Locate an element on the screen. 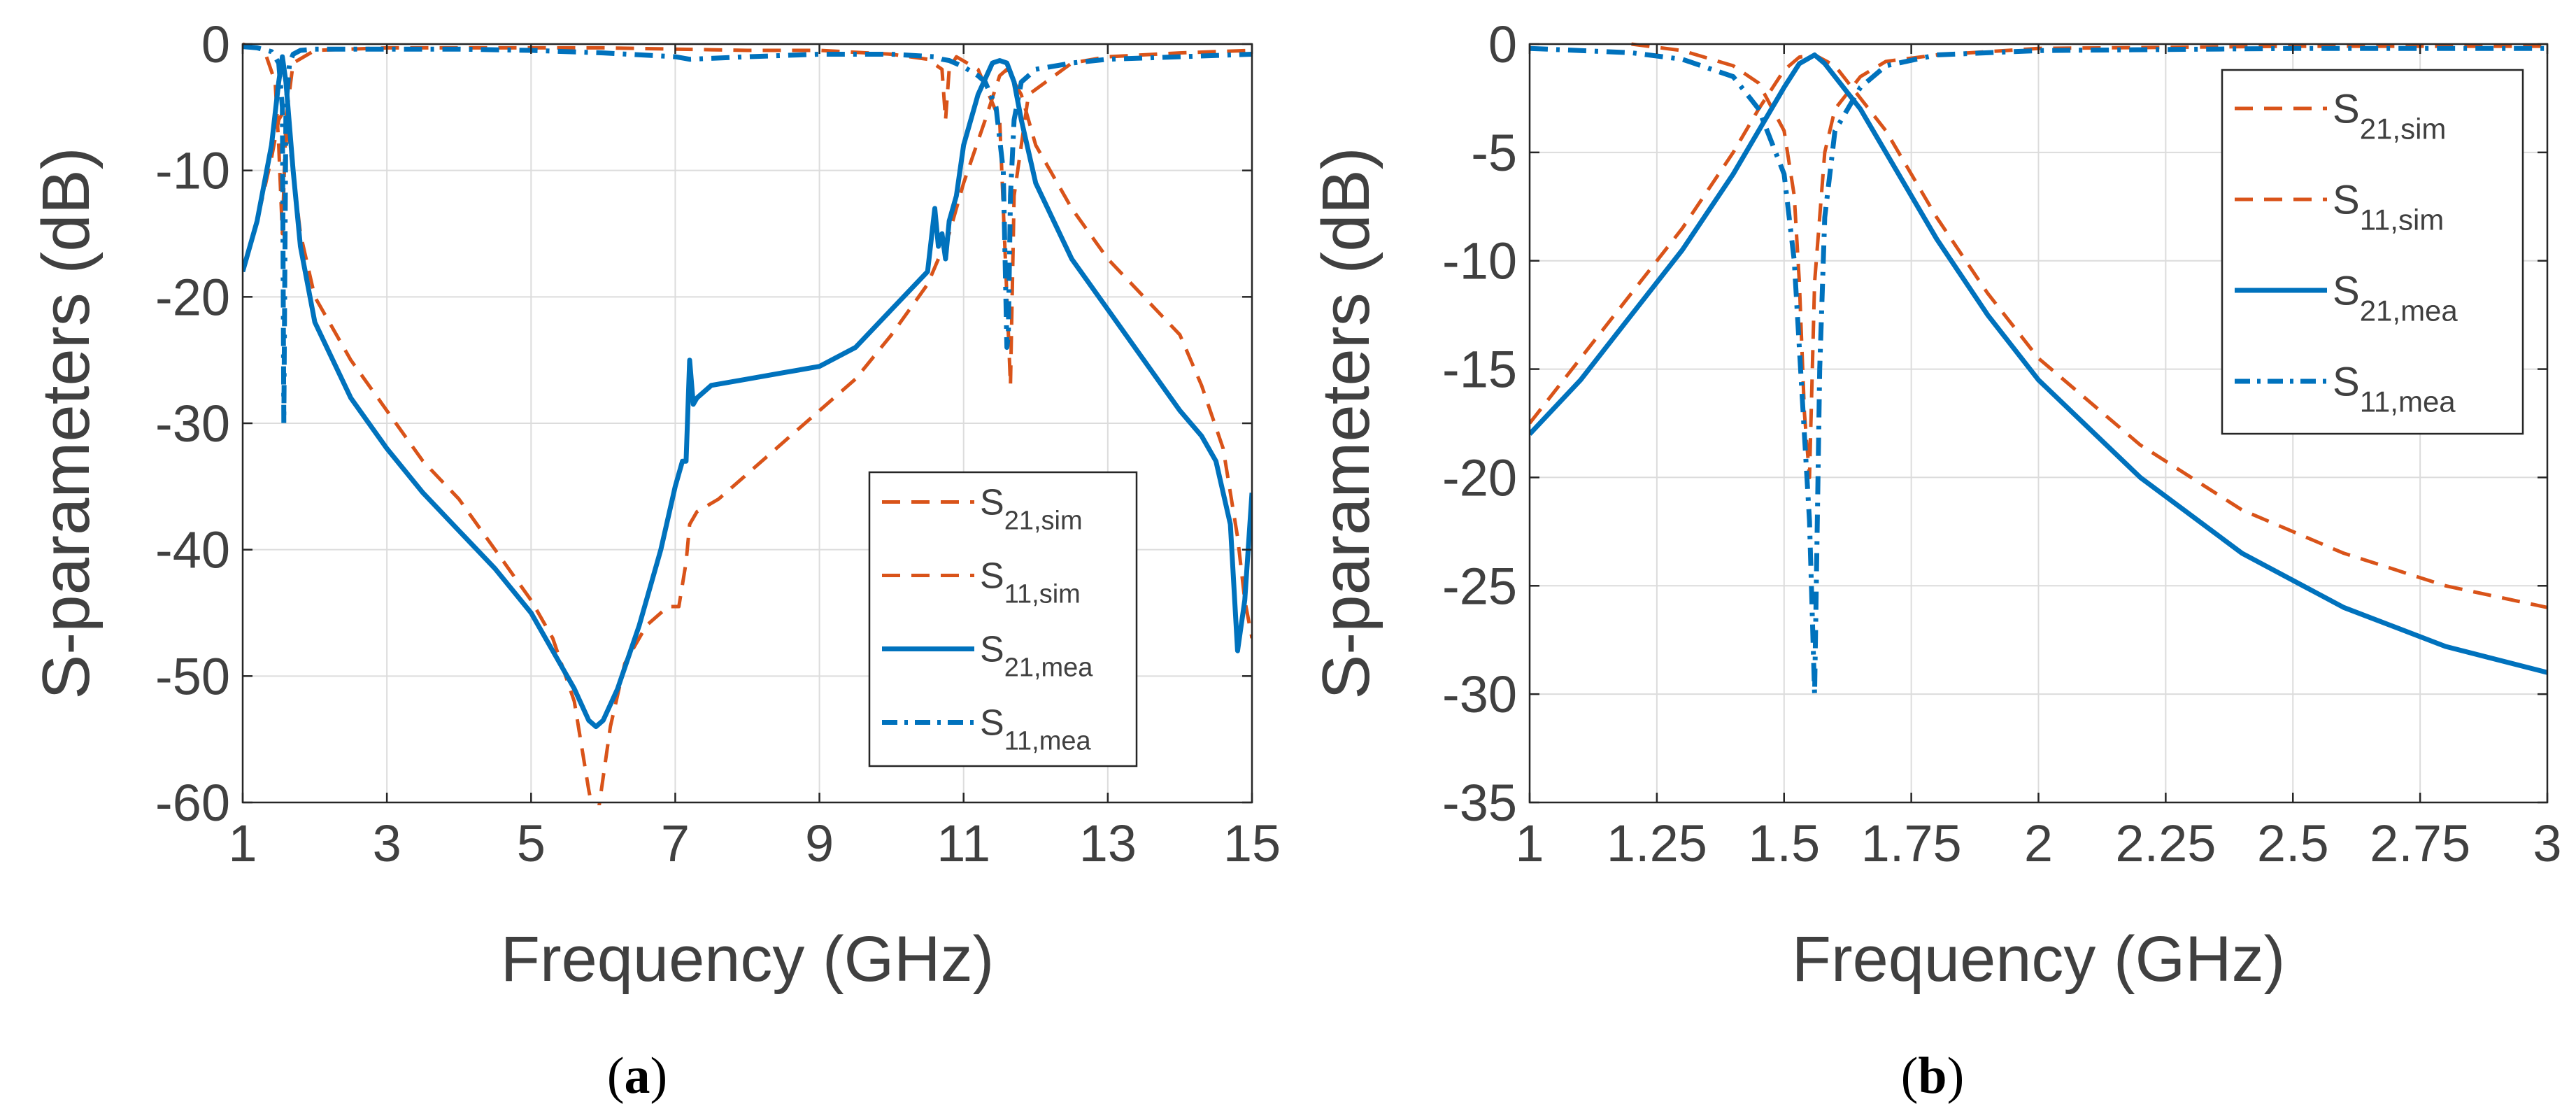 The width and height of the screenshot is (2576, 1111). x-tick-label: 2.5 is located at coordinates (2293, 843).